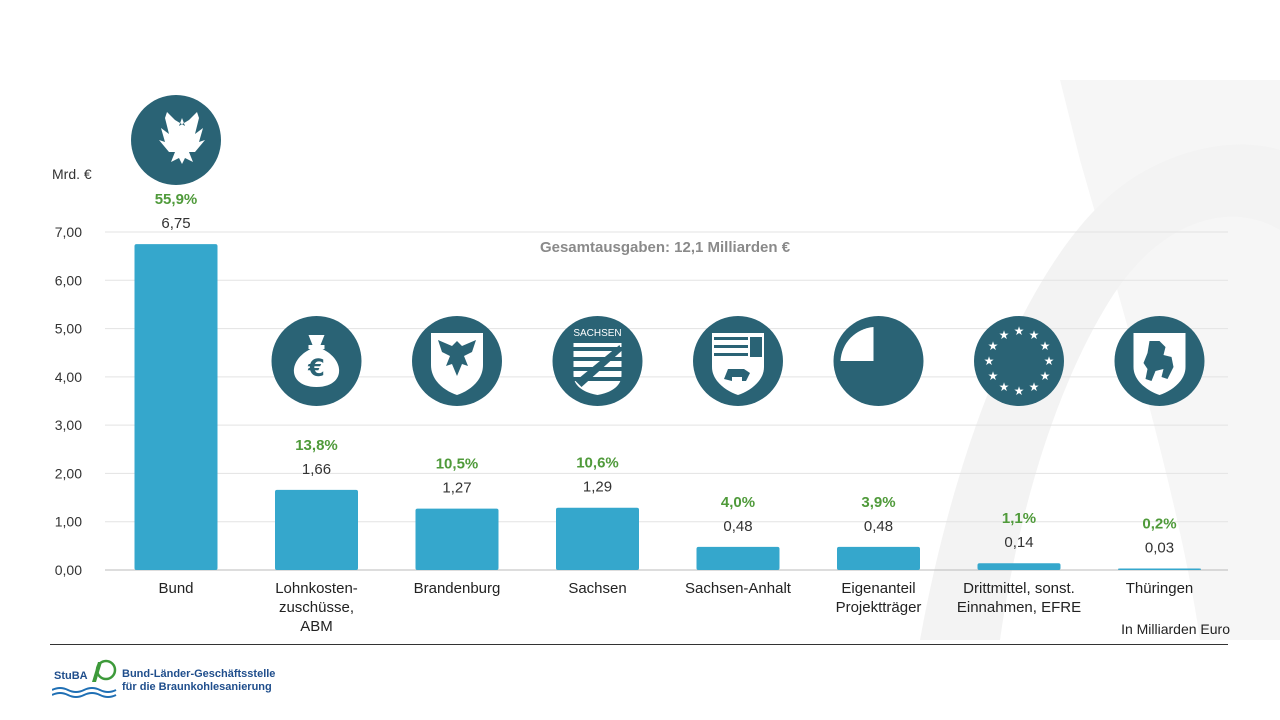 The width and height of the screenshot is (1280, 720). What do you see at coordinates (597, 361) in the screenshot?
I see `sachsen-crest-icon: SACHSEN` at bounding box center [597, 361].